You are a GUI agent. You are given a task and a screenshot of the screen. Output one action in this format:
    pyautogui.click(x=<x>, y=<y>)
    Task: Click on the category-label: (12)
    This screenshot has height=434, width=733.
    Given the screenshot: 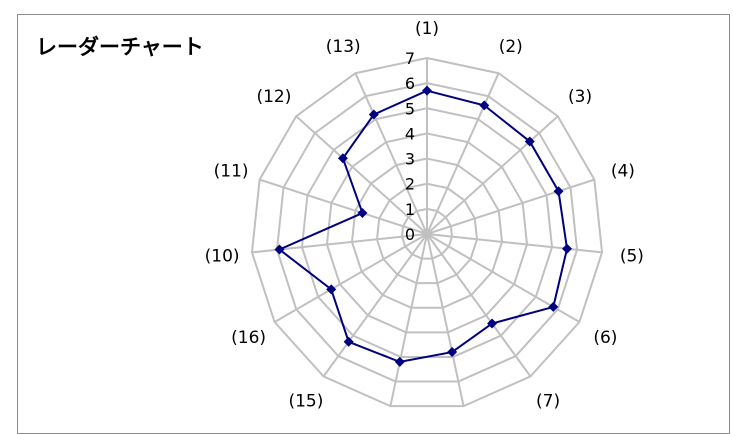 What is the action you would take?
    pyautogui.click(x=273, y=97)
    